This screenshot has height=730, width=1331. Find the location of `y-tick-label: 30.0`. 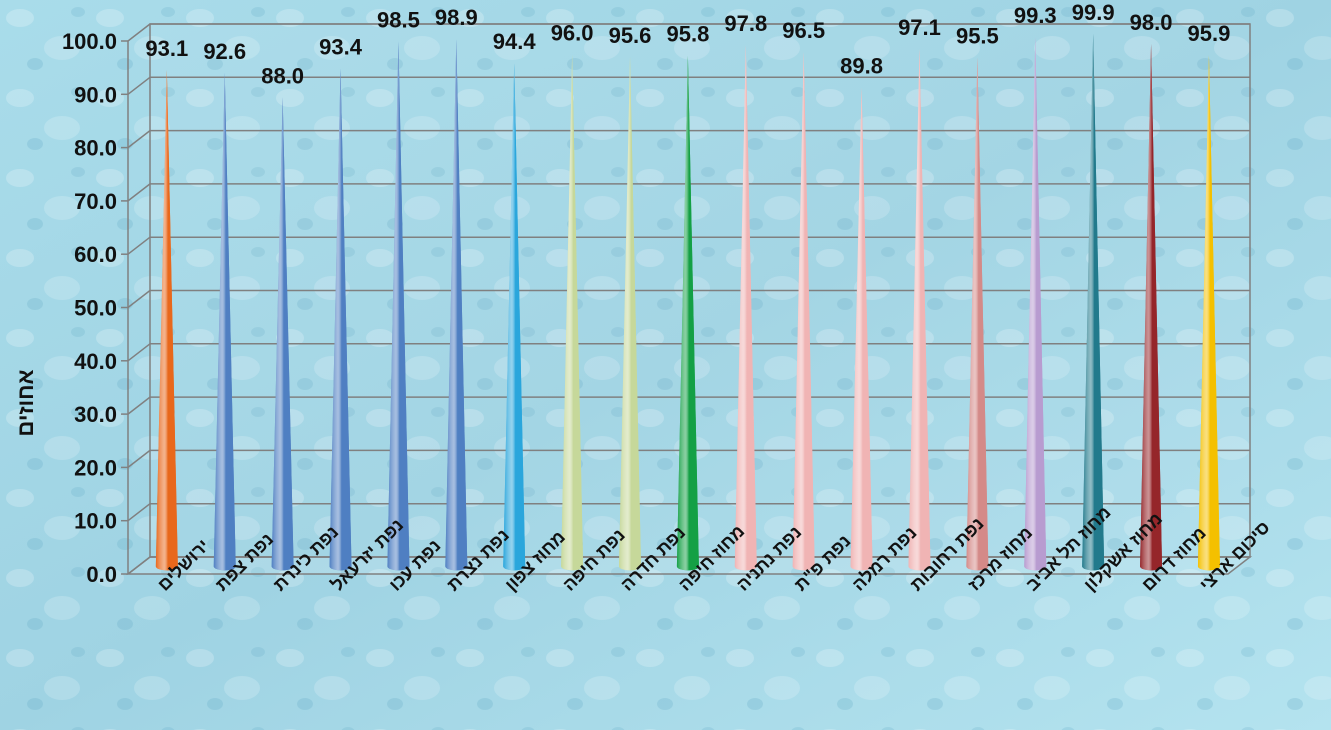

y-tick-label: 30.0 is located at coordinates (95, 414).